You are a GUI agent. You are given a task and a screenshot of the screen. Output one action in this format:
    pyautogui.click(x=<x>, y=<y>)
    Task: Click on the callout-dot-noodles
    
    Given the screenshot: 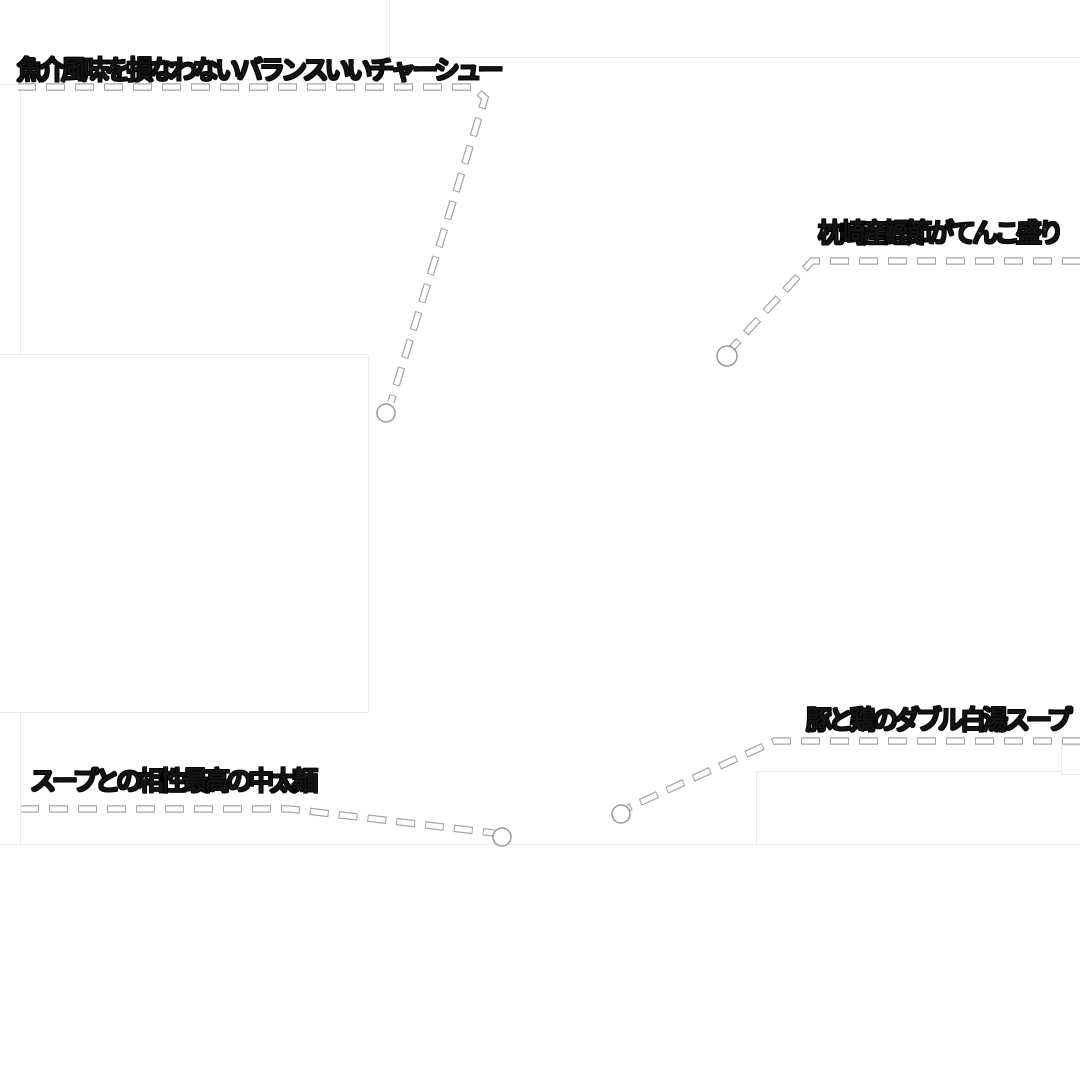 What is the action you would take?
    pyautogui.click(x=502, y=837)
    